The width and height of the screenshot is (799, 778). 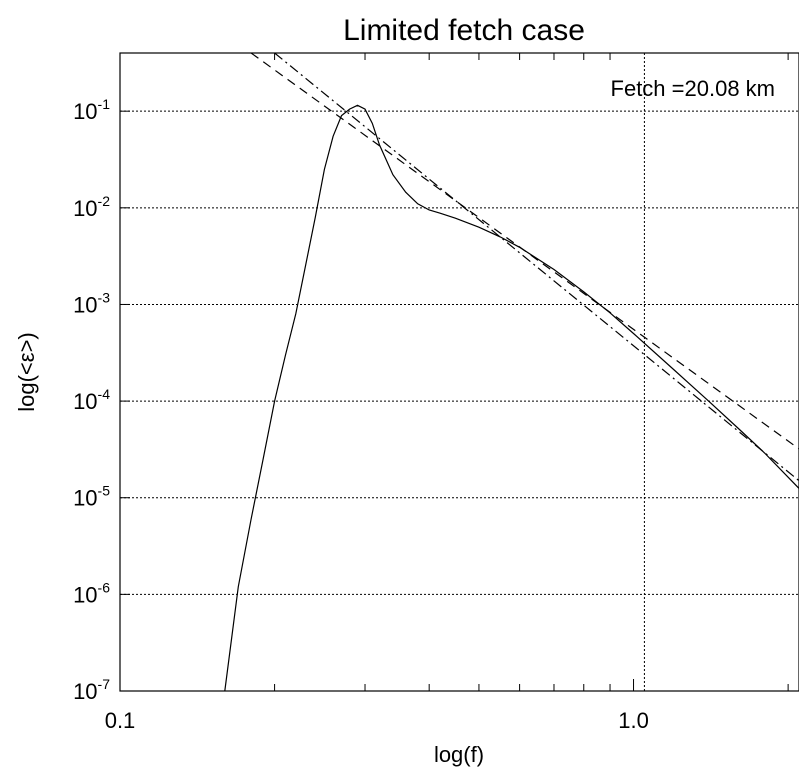 I want to click on x-axis-label: log(f), so click(x=459, y=754).